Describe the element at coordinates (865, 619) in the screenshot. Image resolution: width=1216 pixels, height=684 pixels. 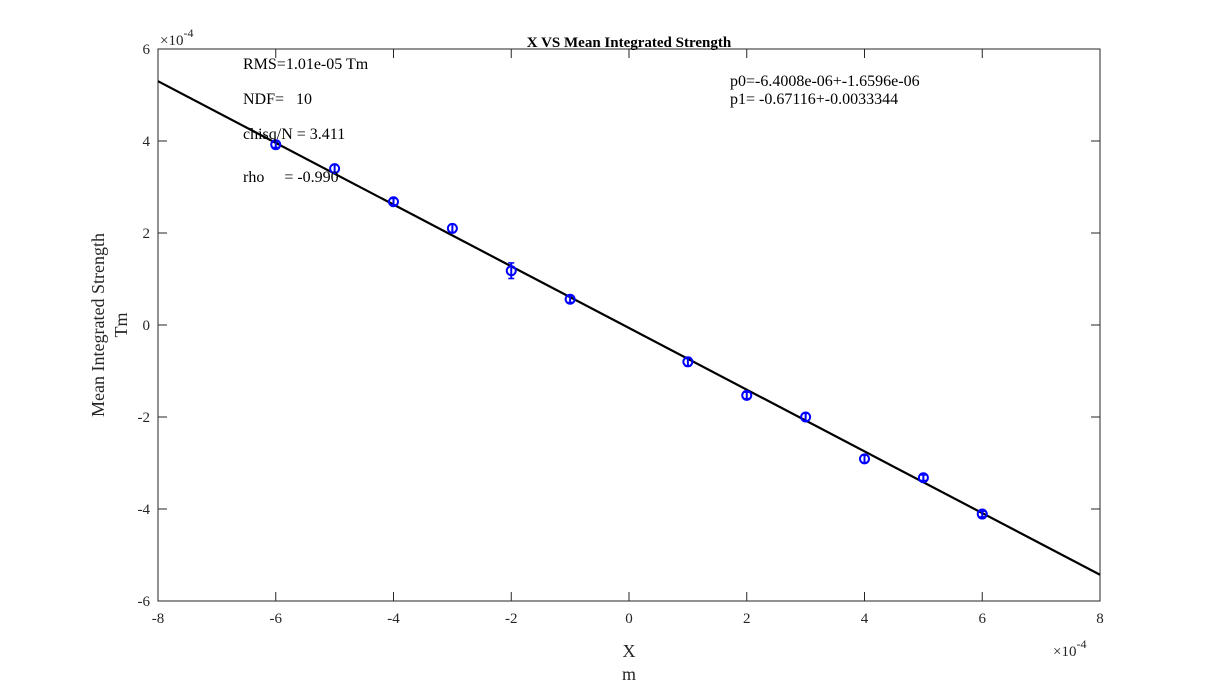
I see `x-tick-label: 4` at that location.